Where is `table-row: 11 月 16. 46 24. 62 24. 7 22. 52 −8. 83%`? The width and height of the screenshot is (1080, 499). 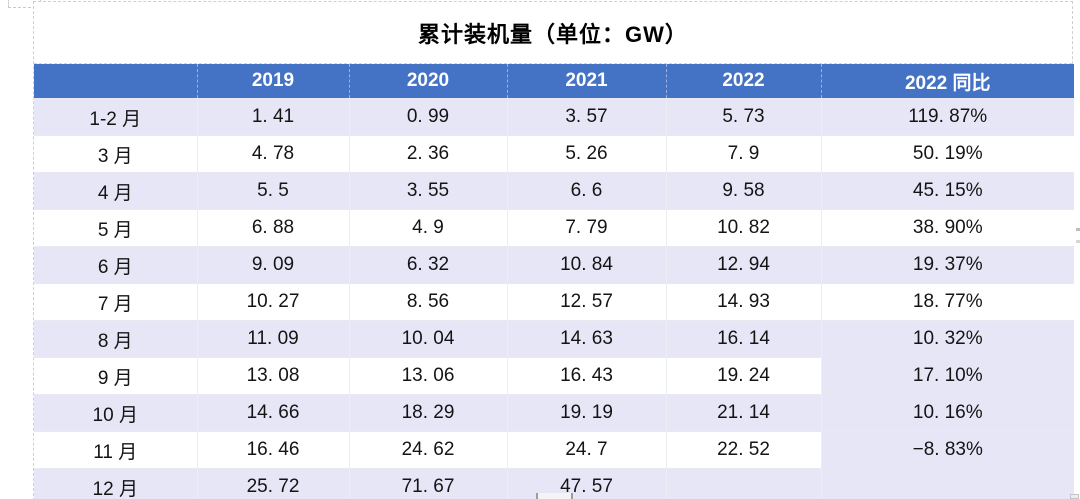 table-row: 11 月 16. 46 24. 62 24. 7 22. 52 −8. 83% is located at coordinates (554, 450).